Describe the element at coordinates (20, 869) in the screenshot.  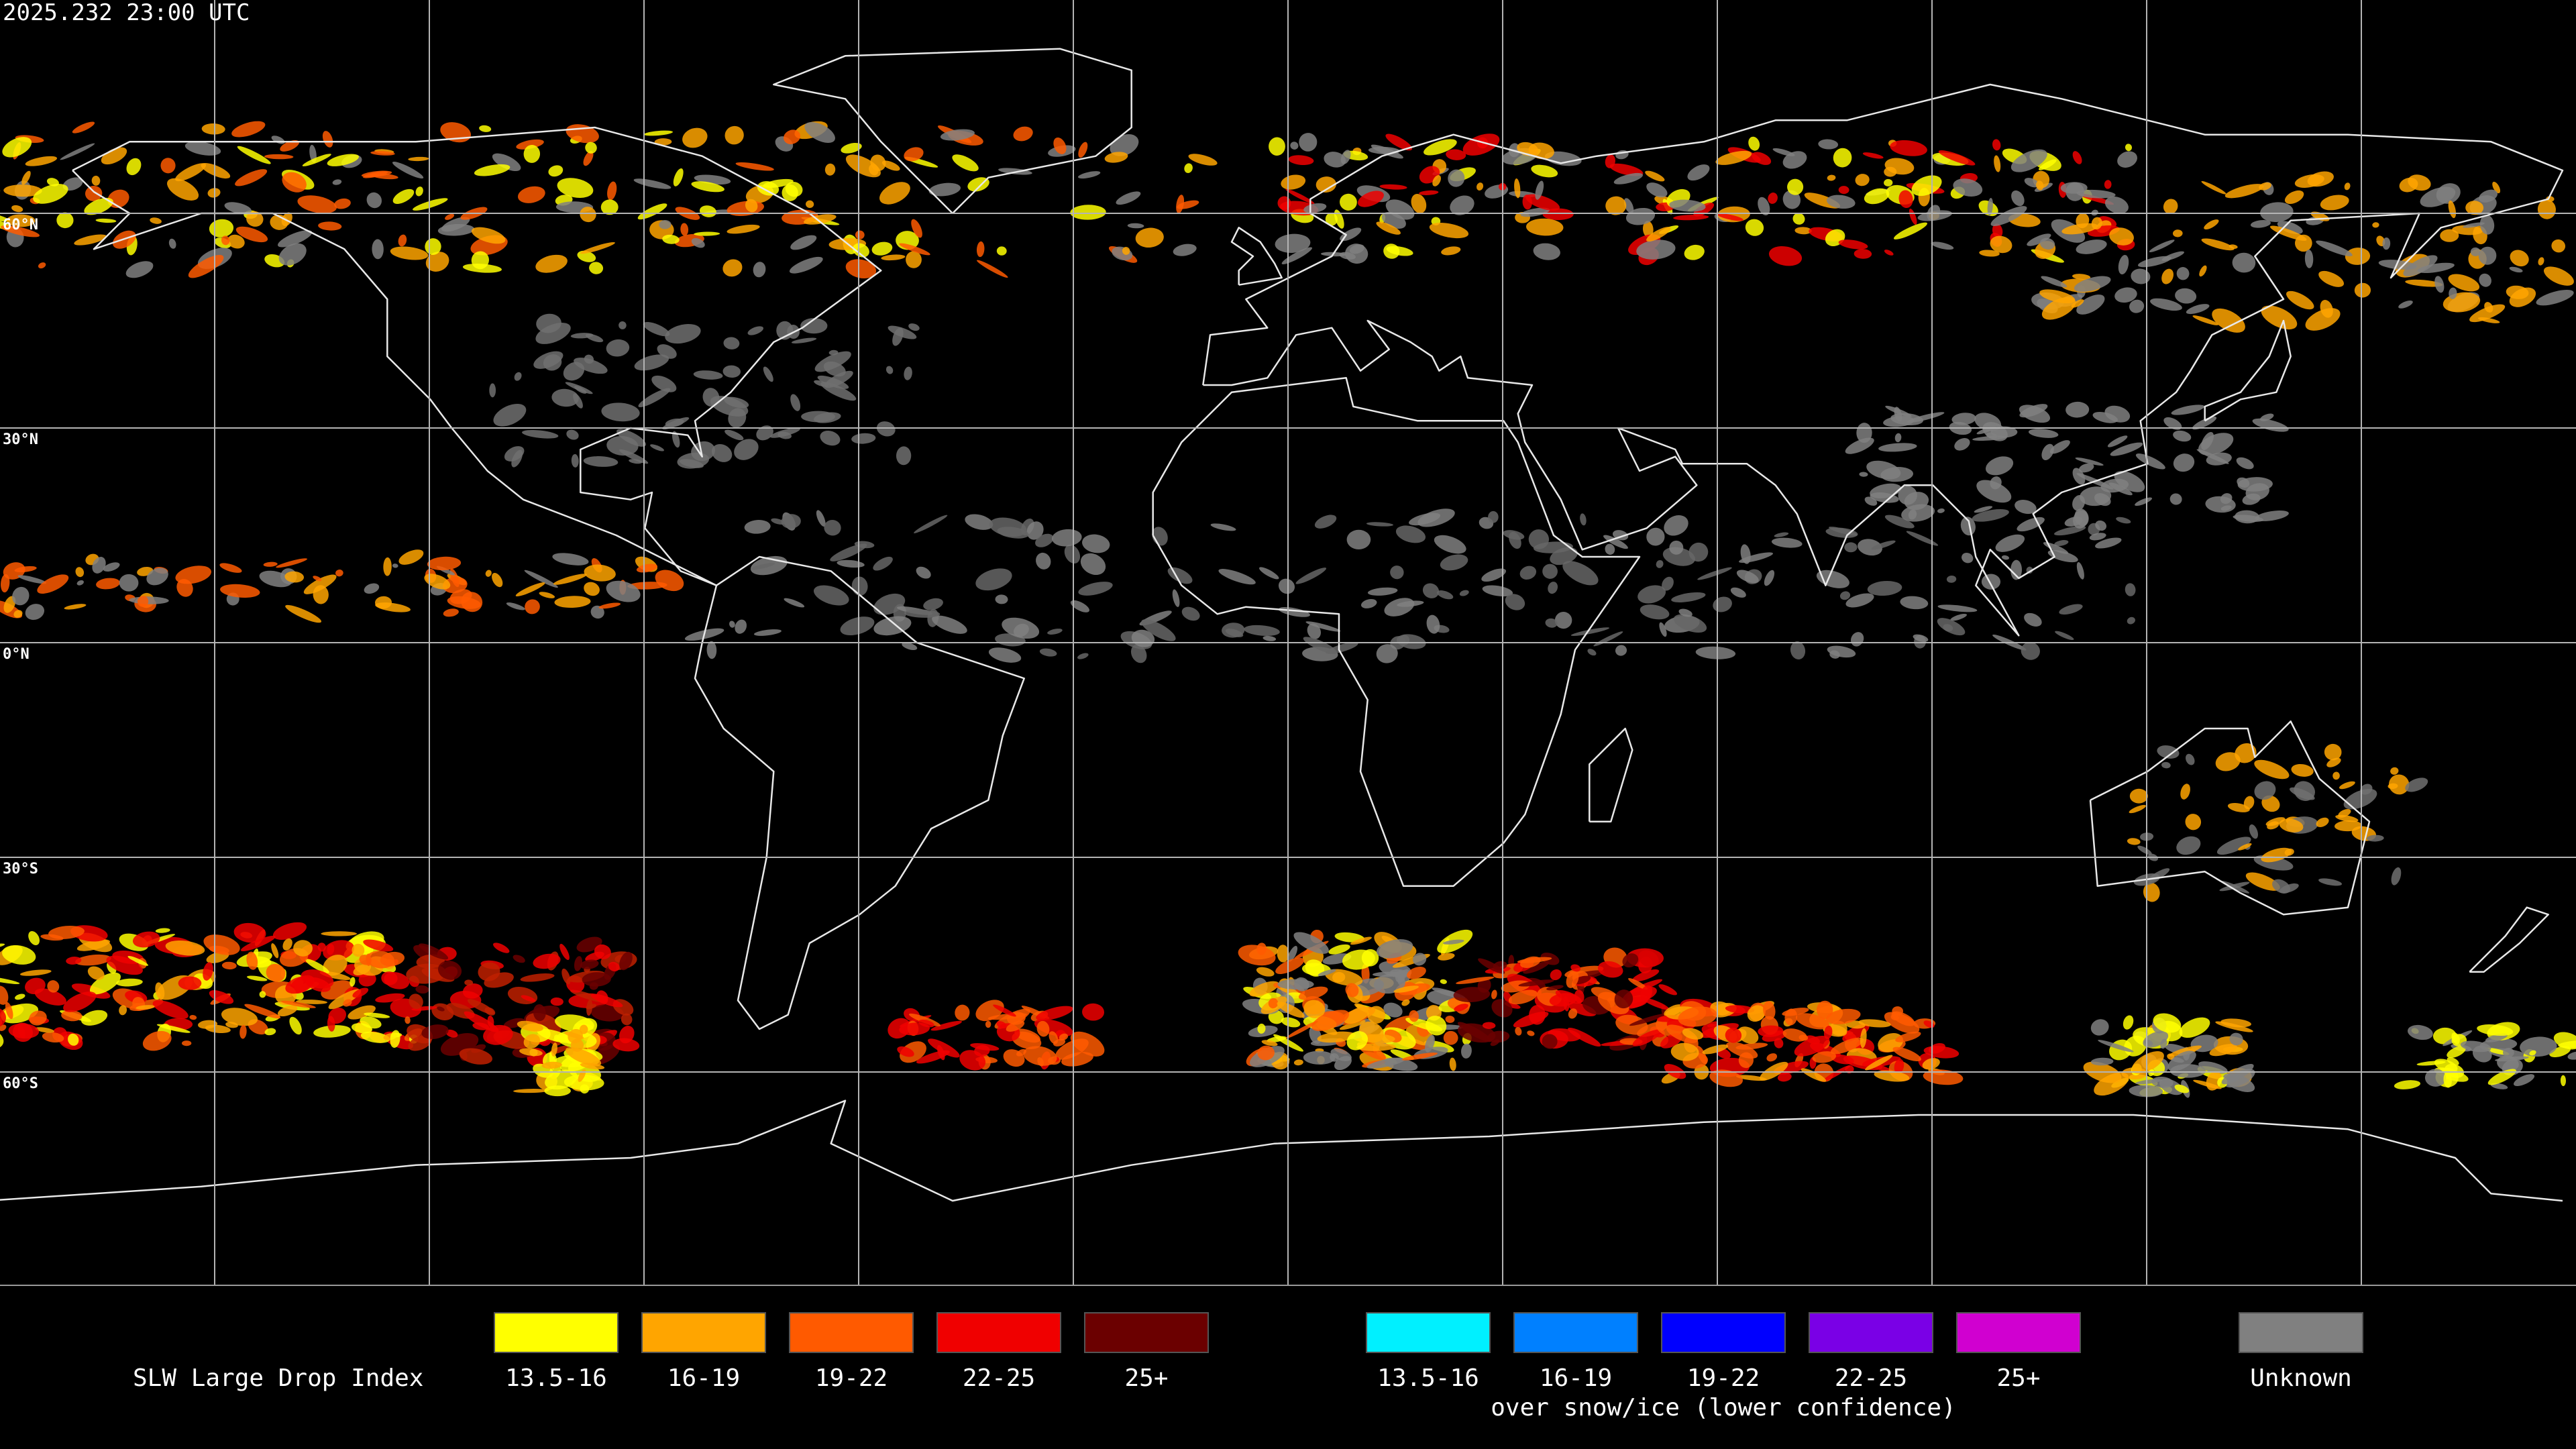
I see `latitude-label: 30°S` at that location.